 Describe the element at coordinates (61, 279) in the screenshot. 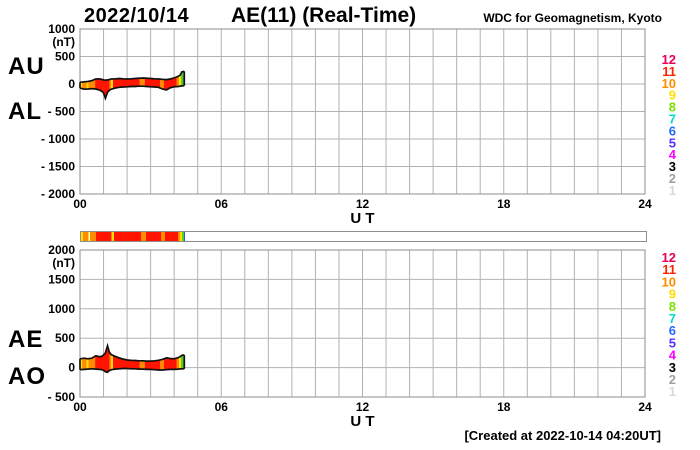

I see `y-tick-label: 1500` at that location.